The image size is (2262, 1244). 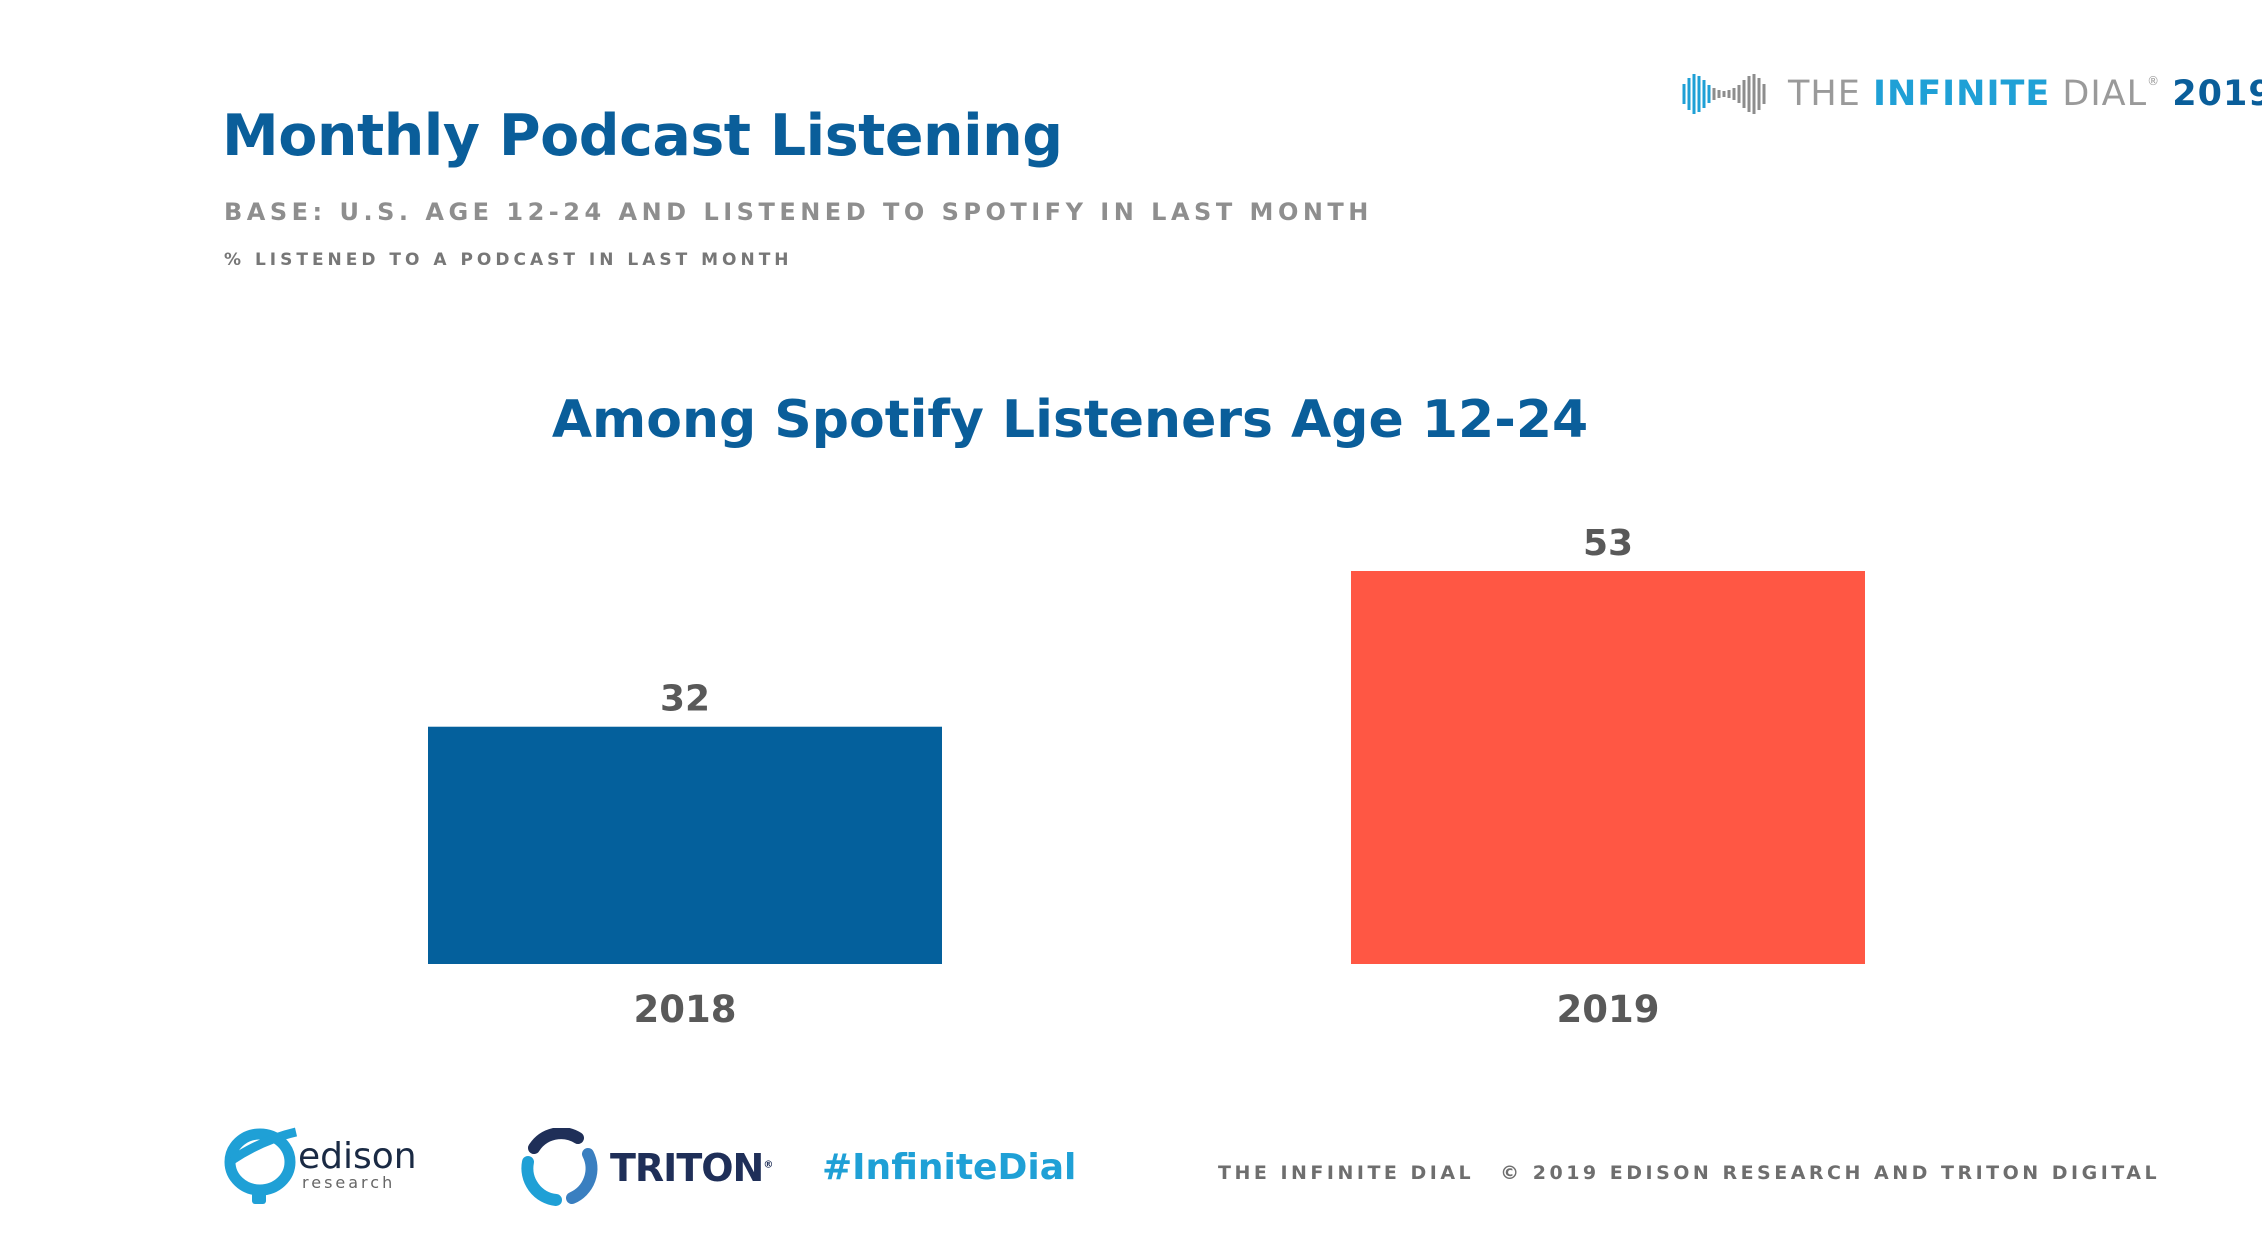 What do you see at coordinates (685, 845) in the screenshot?
I see `bar-2018` at bounding box center [685, 845].